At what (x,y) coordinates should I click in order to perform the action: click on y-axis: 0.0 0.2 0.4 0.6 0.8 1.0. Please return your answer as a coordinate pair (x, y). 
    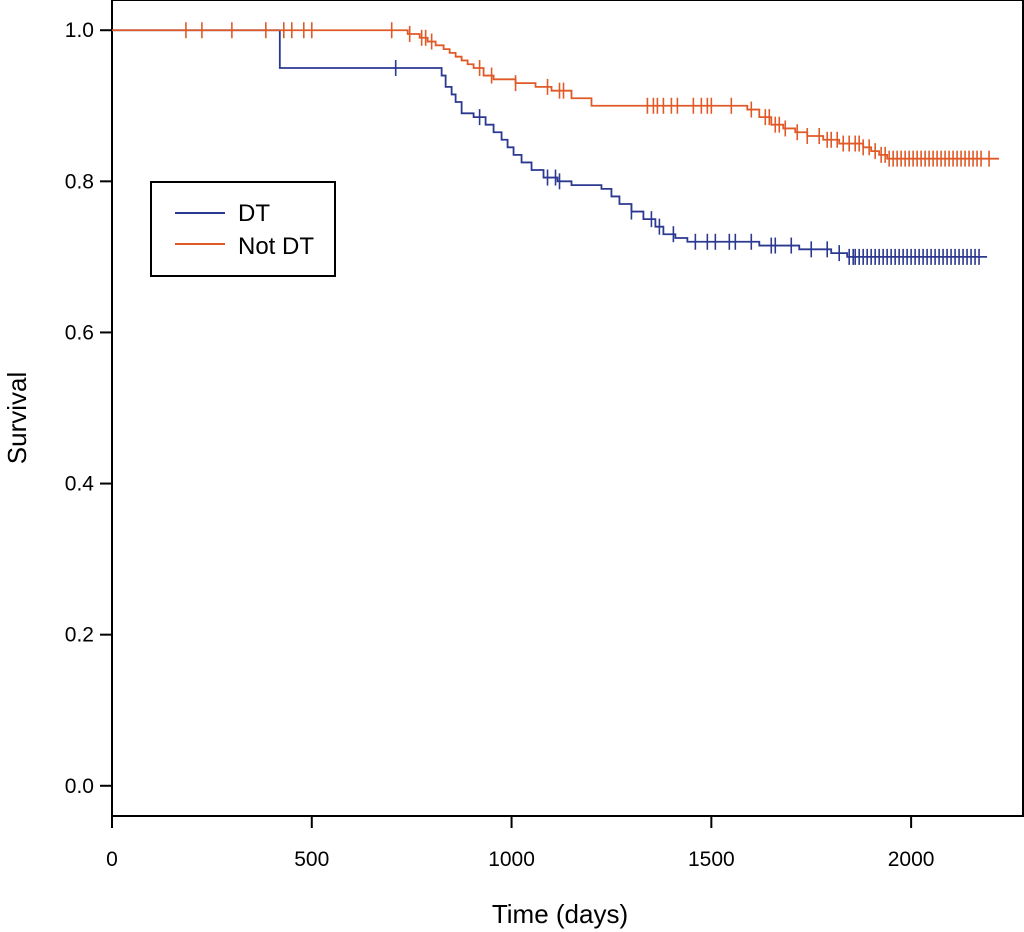
    Looking at the image, I should click on (88, 408).